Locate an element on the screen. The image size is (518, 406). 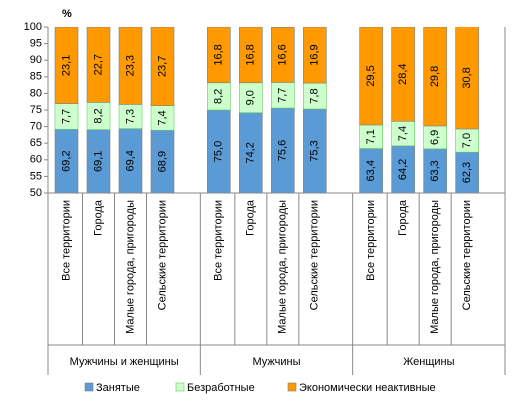
value-label: 28,4 is located at coordinates (403, 73).